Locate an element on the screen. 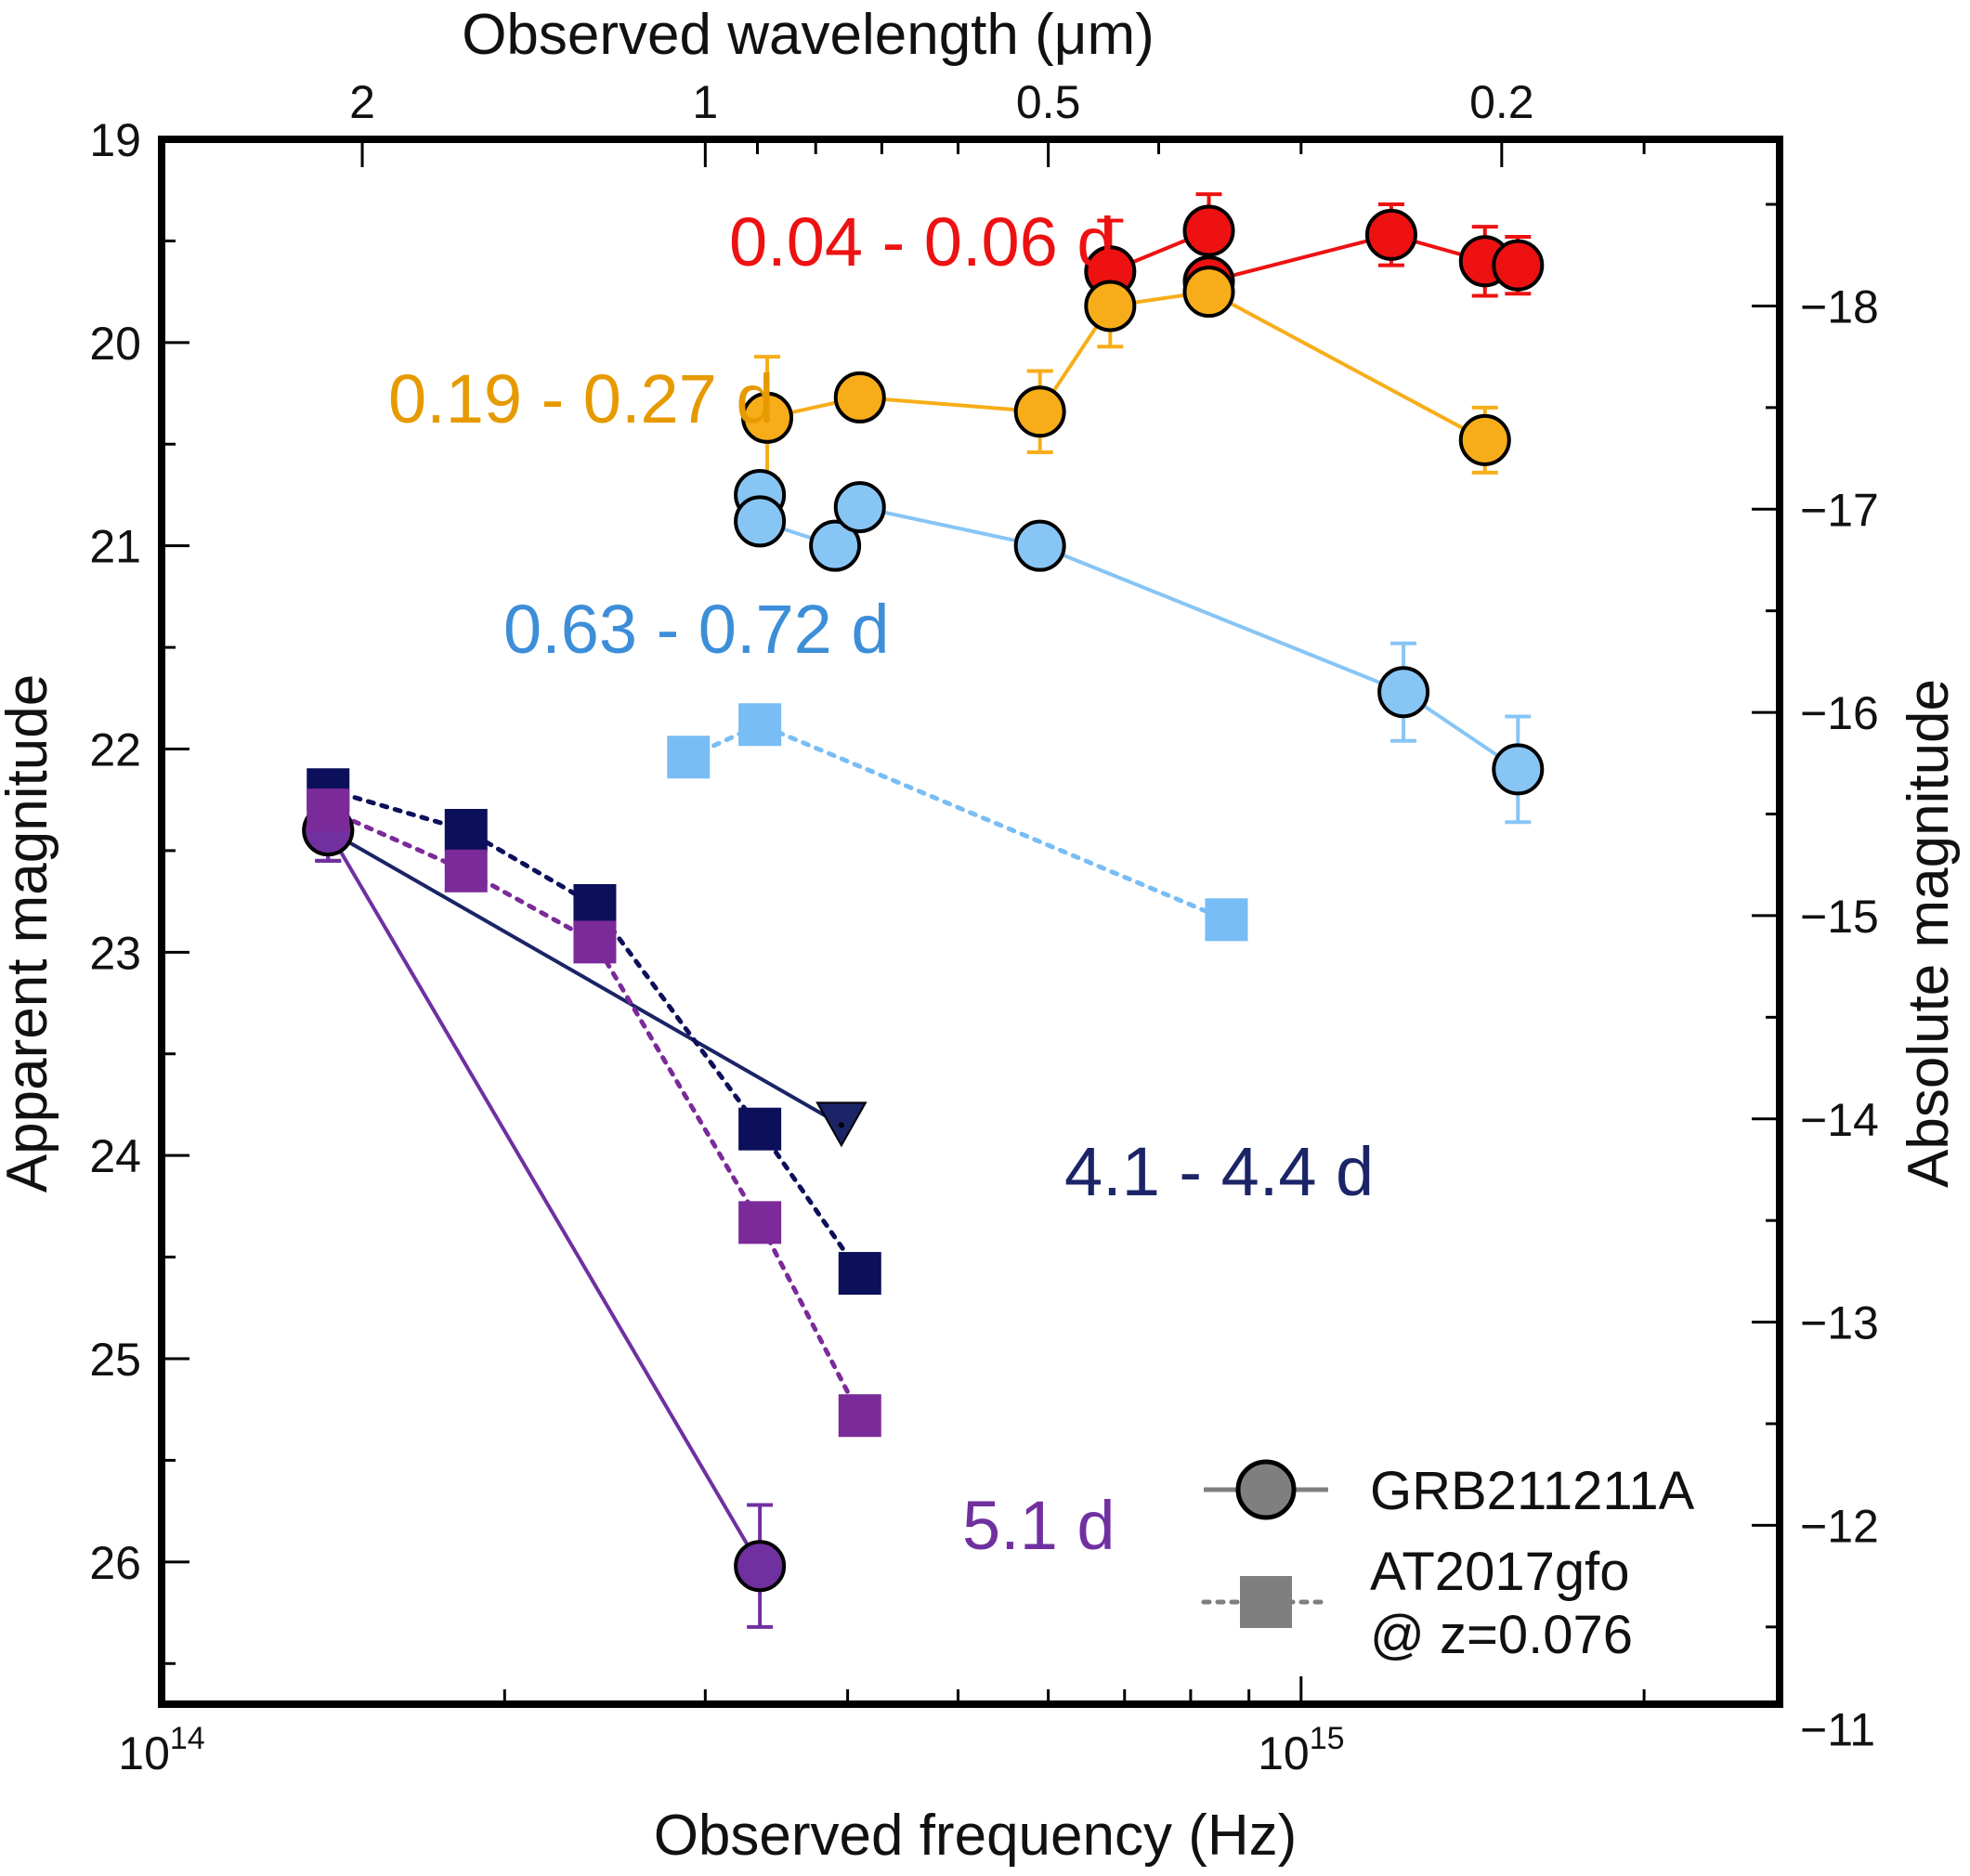 Image resolution: width=1970 pixels, height=1876 pixels. x-axis-title: Observed frequency (Hz) is located at coordinates (976, 1836).